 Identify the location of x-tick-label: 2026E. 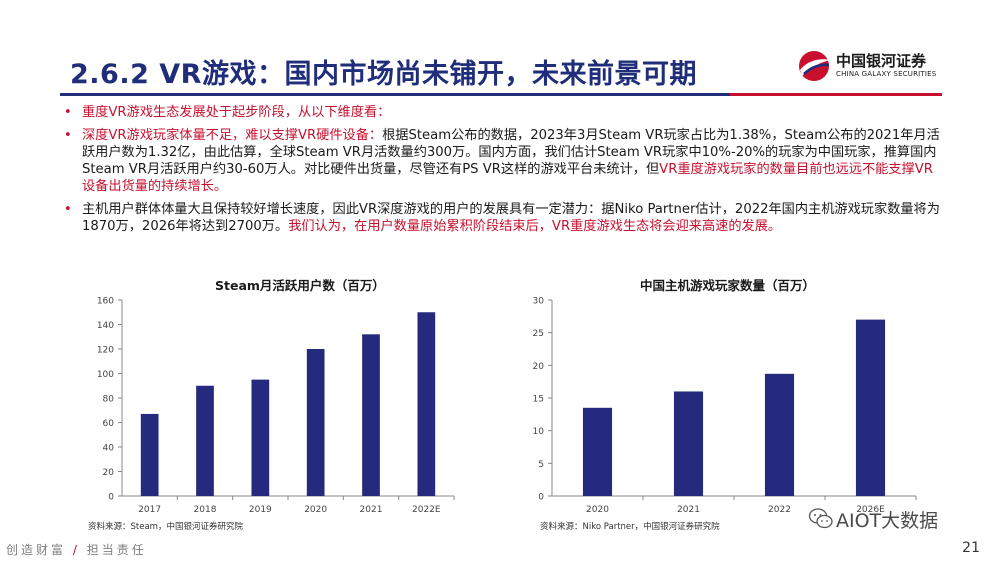
(870, 510).